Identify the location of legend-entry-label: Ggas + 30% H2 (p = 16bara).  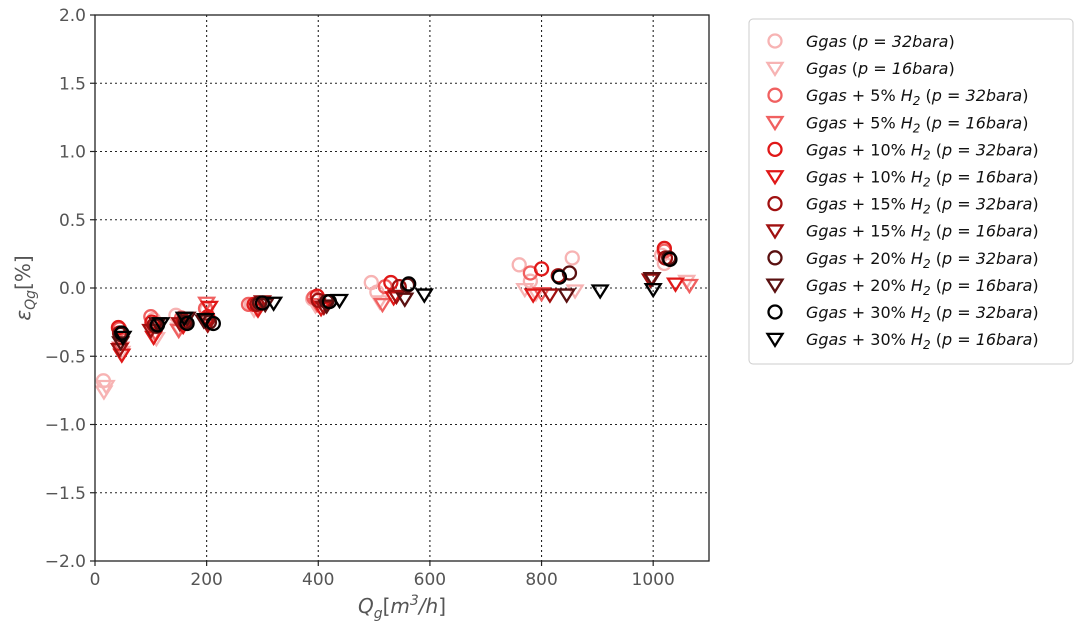
(922, 341).